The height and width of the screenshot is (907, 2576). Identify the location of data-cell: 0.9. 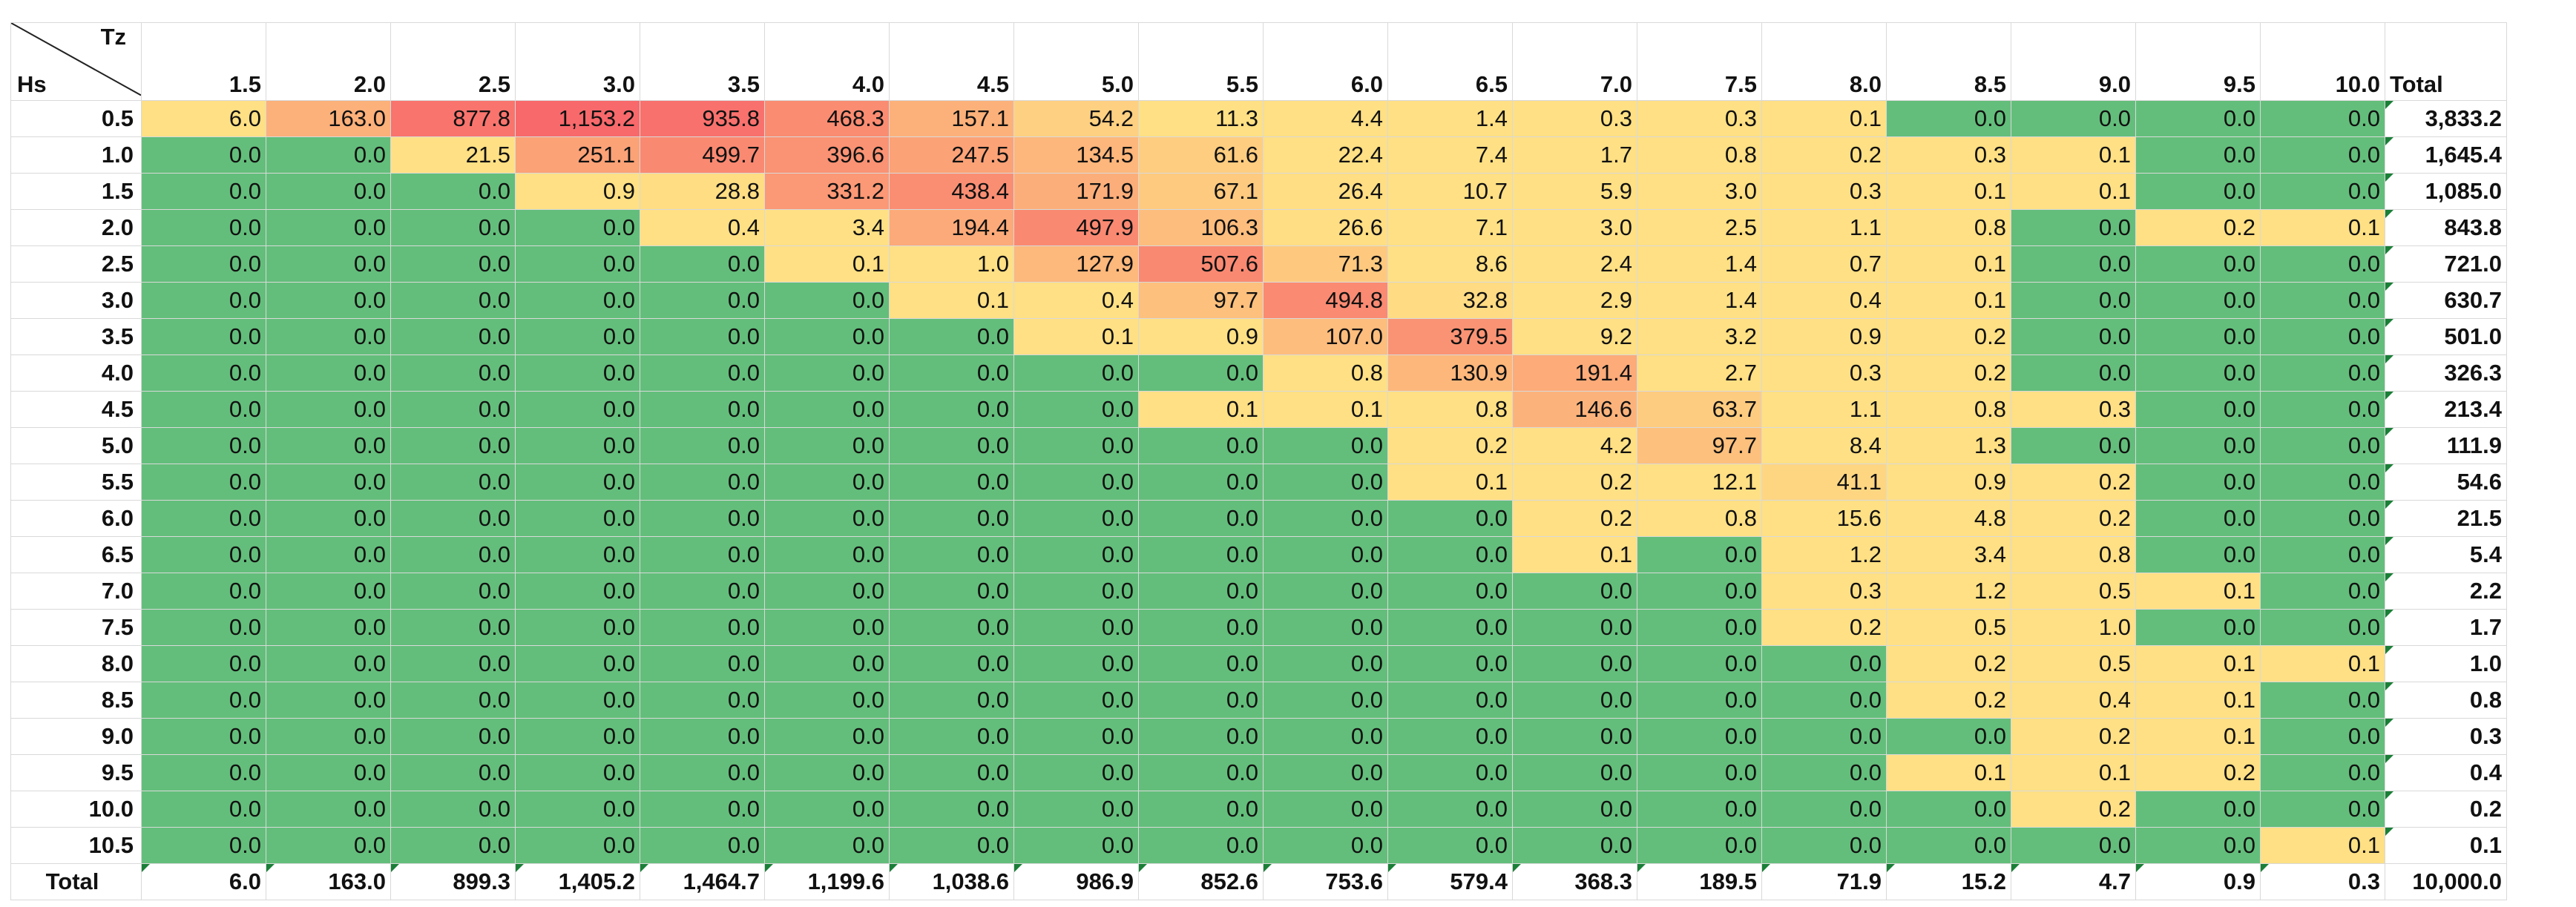
(577, 192).